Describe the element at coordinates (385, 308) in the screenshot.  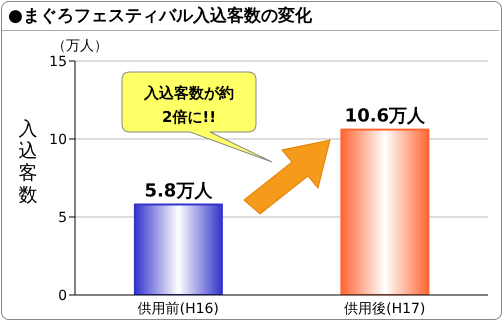
I see `x-tick-label: 供用後(H17)` at that location.